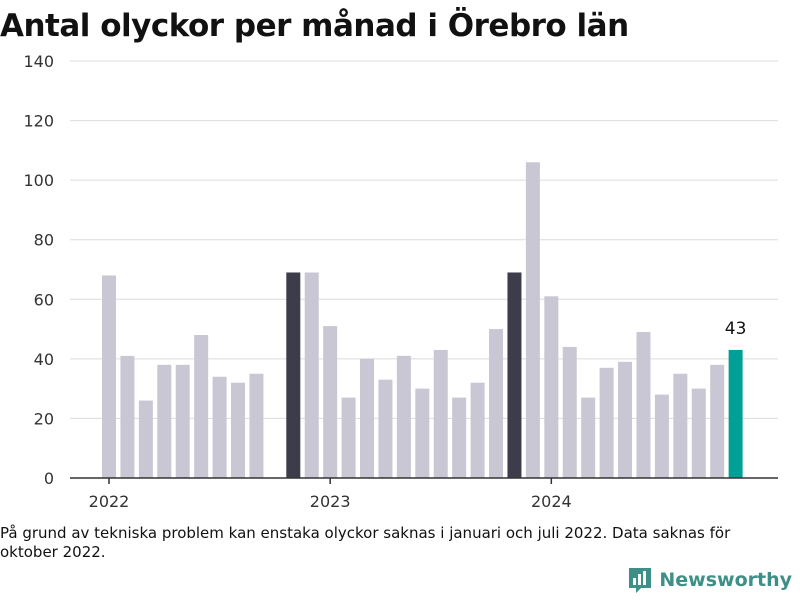  What do you see at coordinates (38, 61) in the screenshot?
I see `y-tick-label: 140` at bounding box center [38, 61].